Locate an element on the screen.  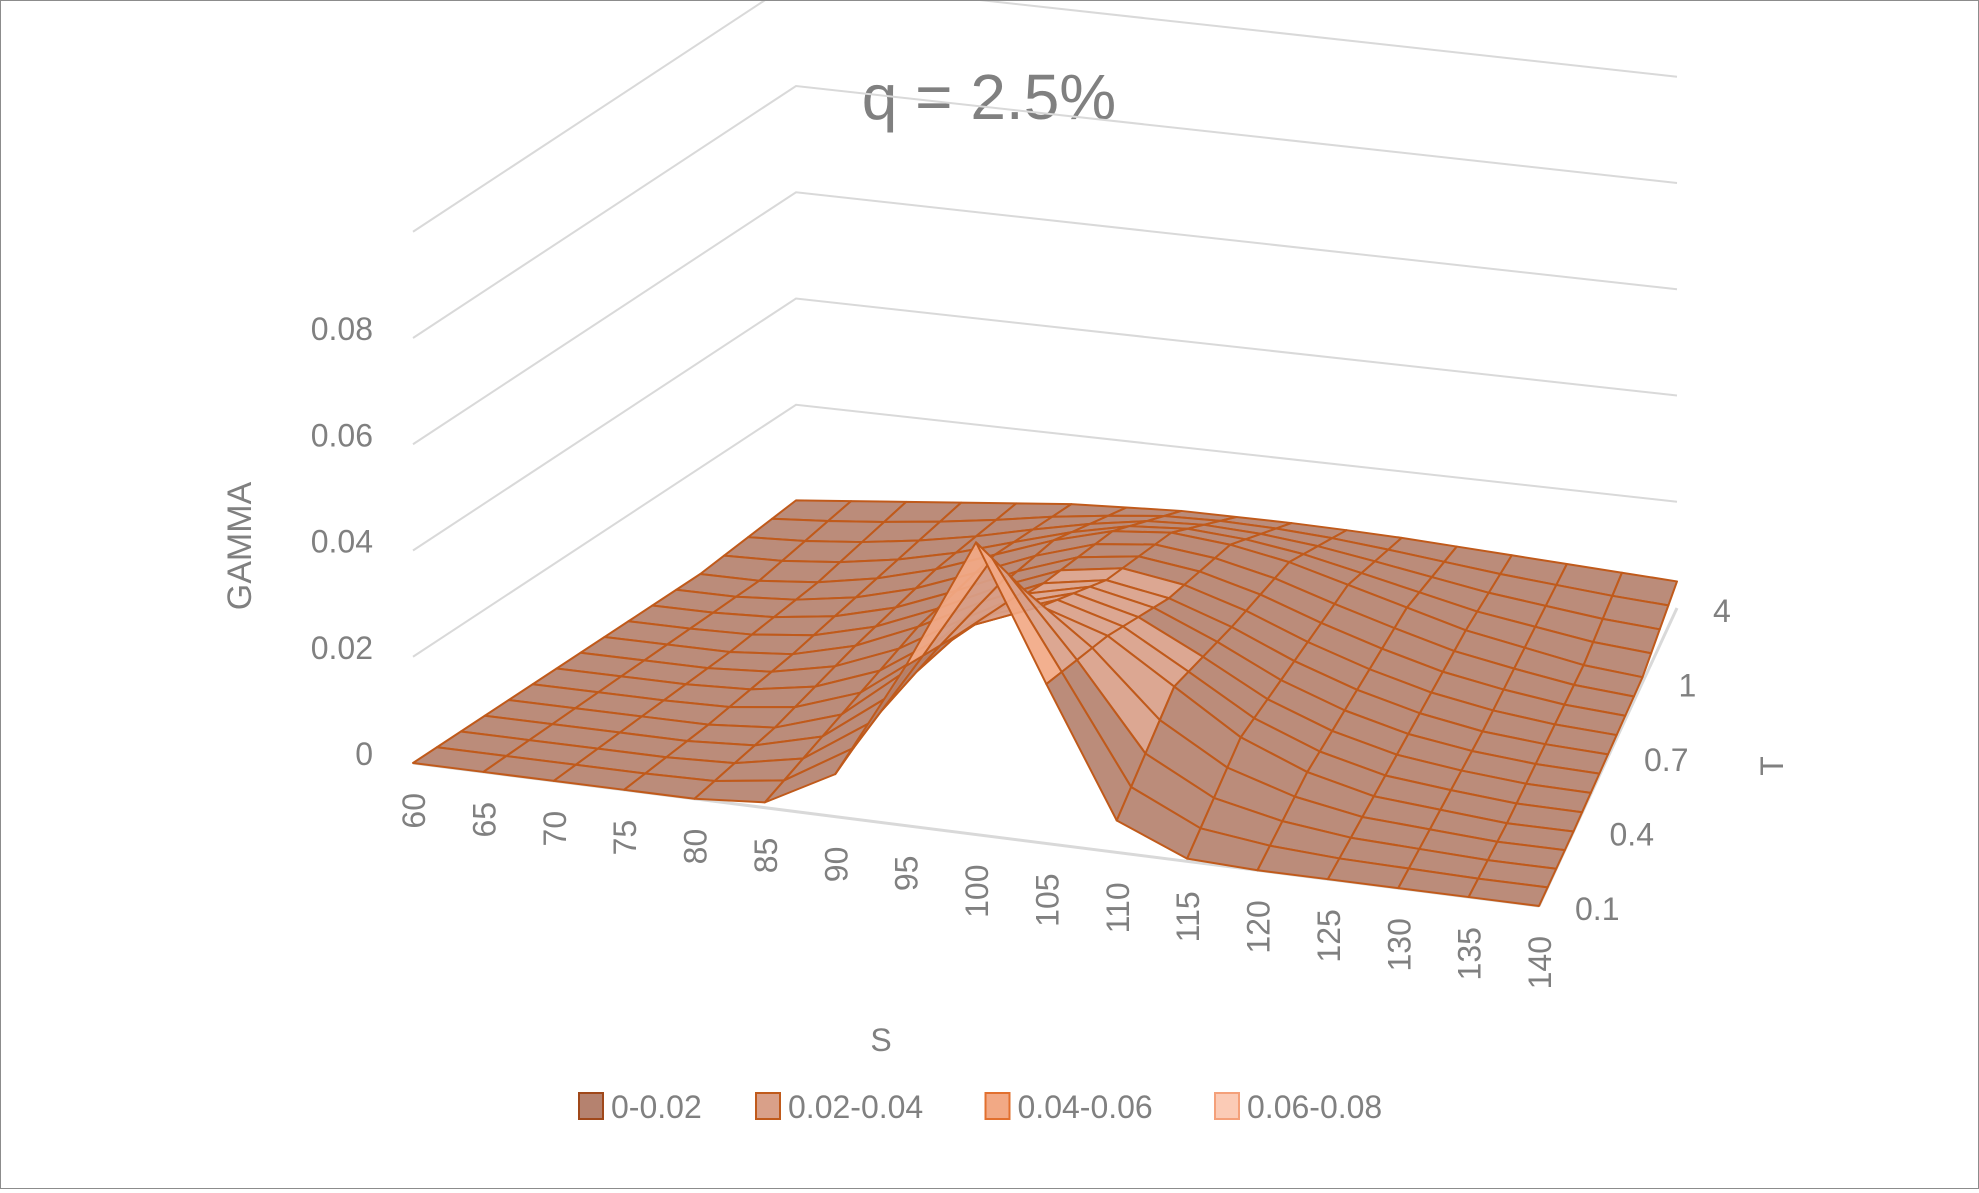
x-tick-label: 105 is located at coordinates (1047, 899).